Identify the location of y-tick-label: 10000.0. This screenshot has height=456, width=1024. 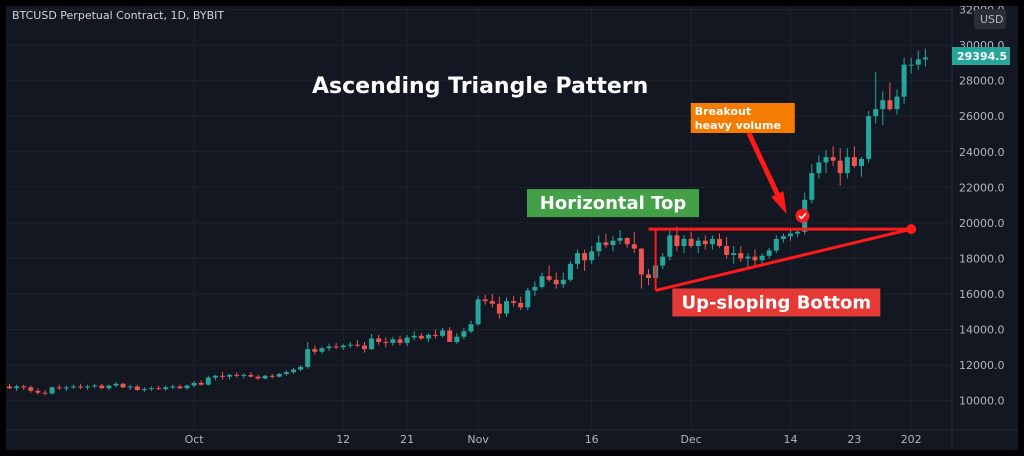
(982, 401).